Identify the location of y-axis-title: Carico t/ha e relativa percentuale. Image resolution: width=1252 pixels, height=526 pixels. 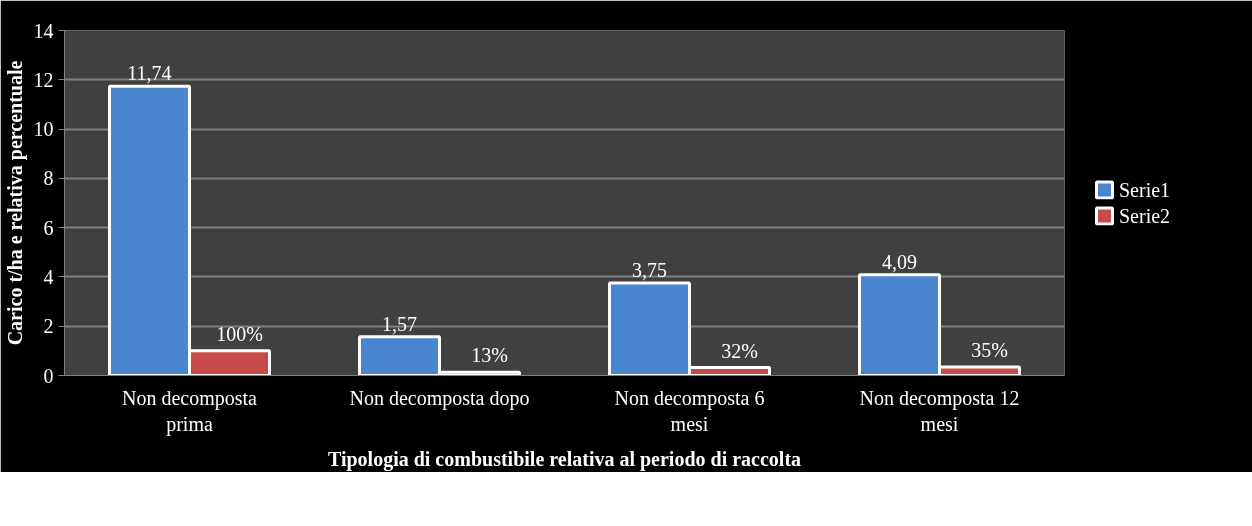
(15, 203).